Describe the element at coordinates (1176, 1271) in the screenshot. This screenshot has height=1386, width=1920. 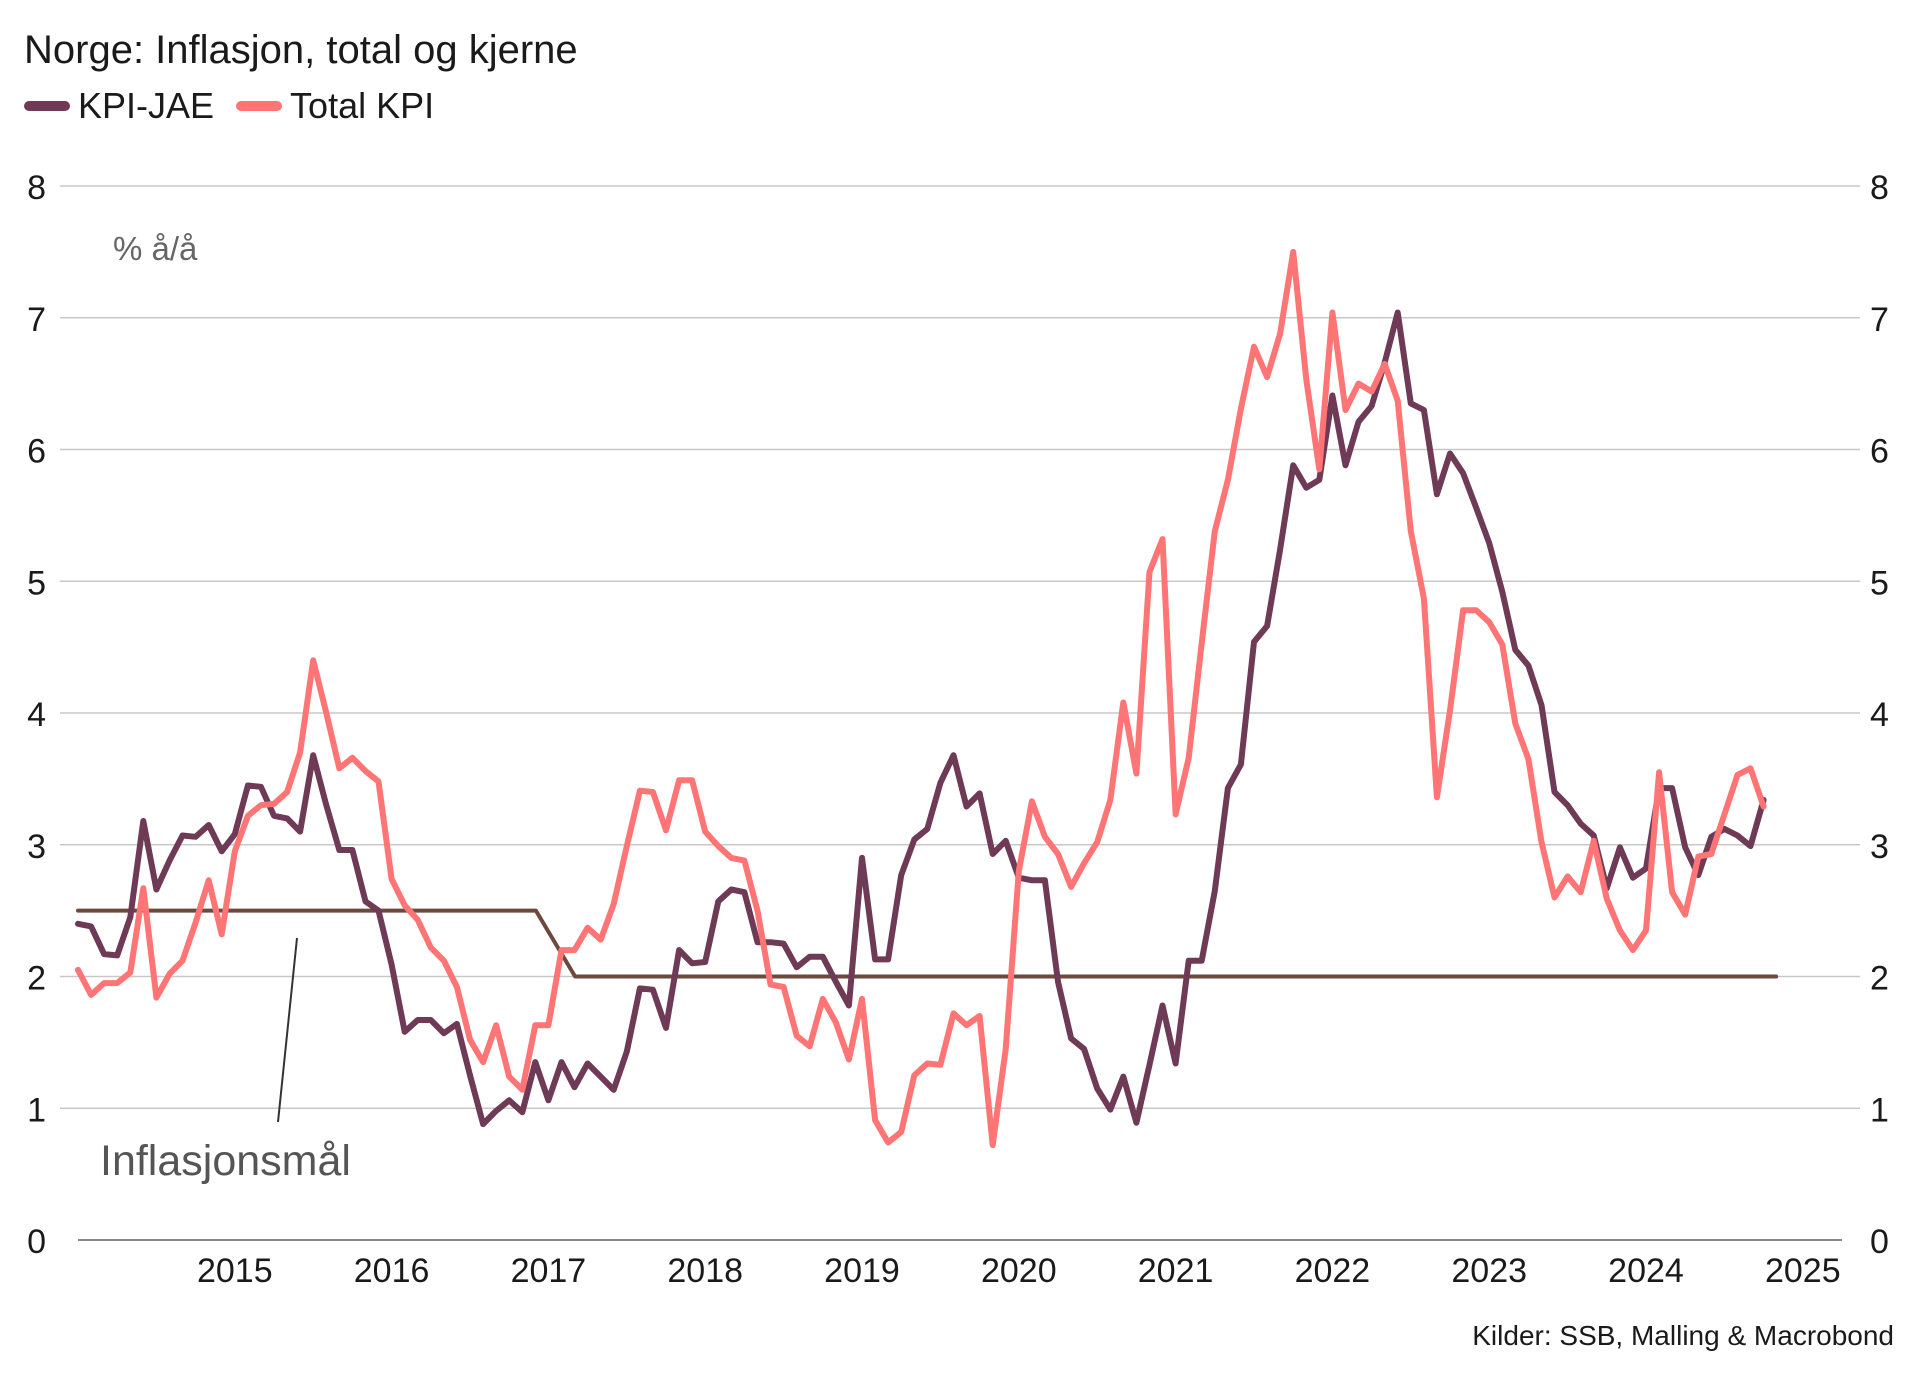
I see `x-tick-label: 2021` at that location.